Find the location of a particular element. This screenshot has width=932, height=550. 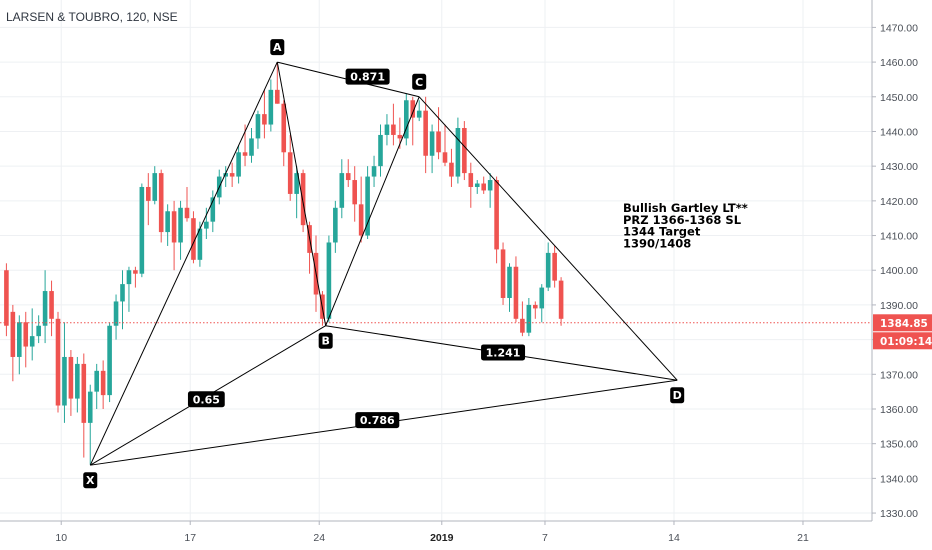

time-axis-bg is located at coordinates (466, 535).